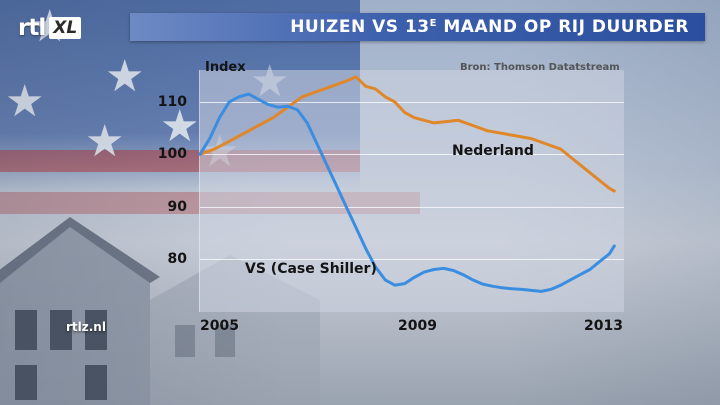 The height and width of the screenshot is (405, 720). Describe the element at coordinates (417, 326) in the screenshot. I see `x-tick-label: 2009` at that location.